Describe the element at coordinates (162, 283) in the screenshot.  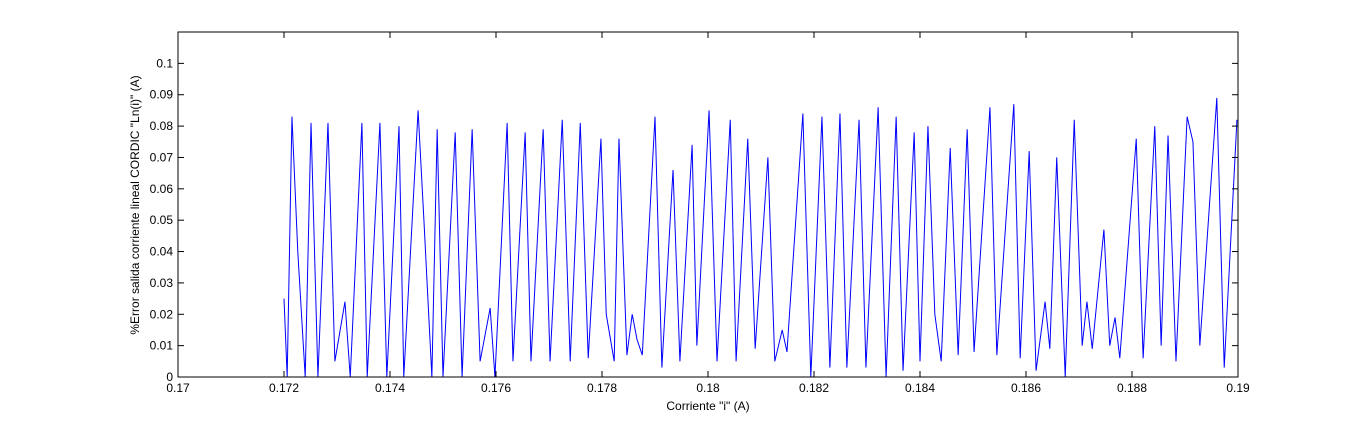
I see `y-tick-label: 0.03` at that location.